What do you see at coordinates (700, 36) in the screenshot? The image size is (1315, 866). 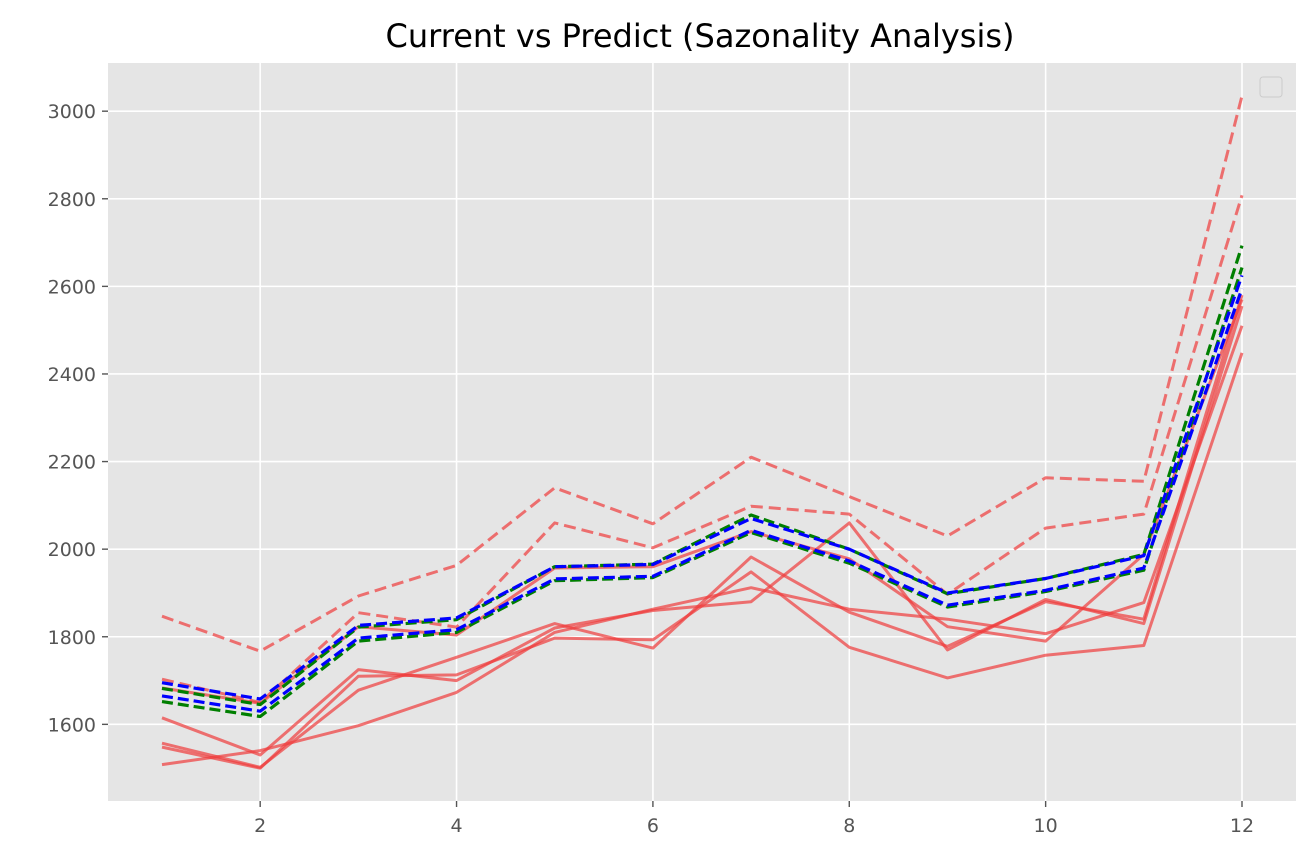 I see `chart-title: Current vs Predict (Sazonality Analysis)` at bounding box center [700, 36].